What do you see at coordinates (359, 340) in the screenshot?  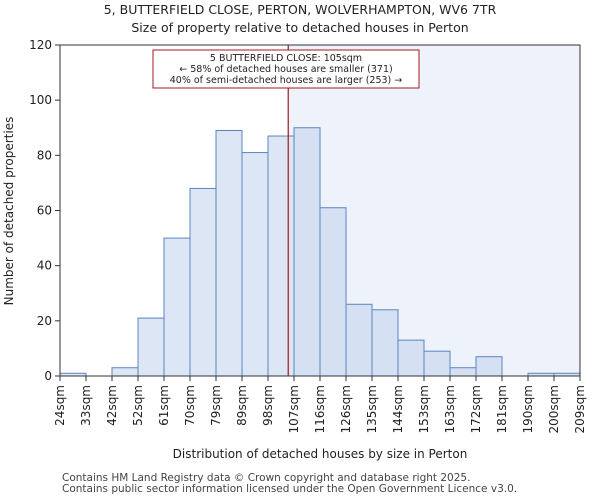 I see `bar-126sqm` at bounding box center [359, 340].